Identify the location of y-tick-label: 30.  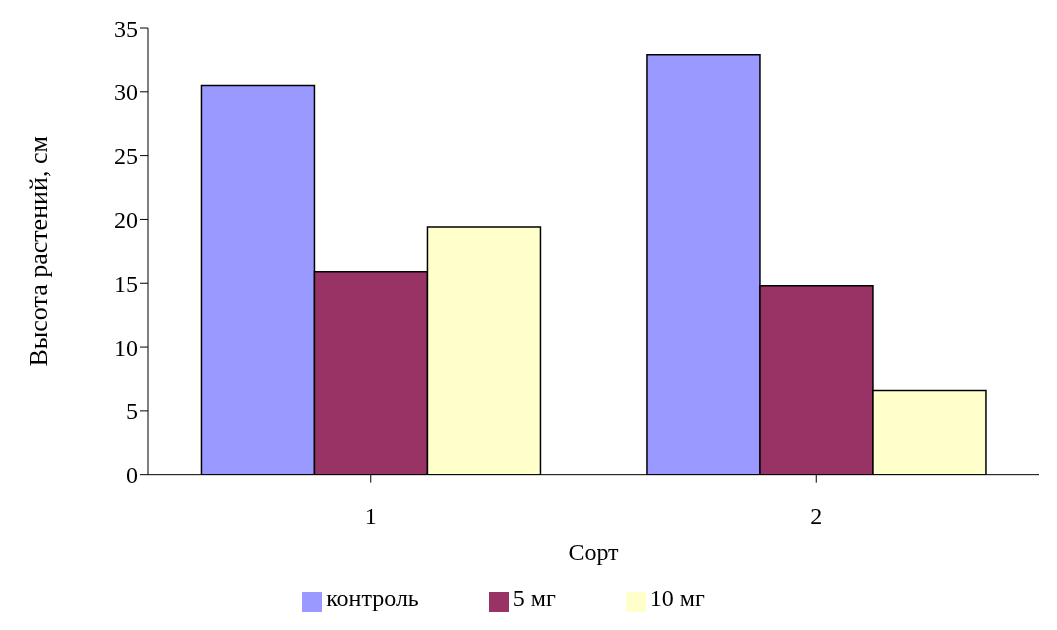
(126, 92).